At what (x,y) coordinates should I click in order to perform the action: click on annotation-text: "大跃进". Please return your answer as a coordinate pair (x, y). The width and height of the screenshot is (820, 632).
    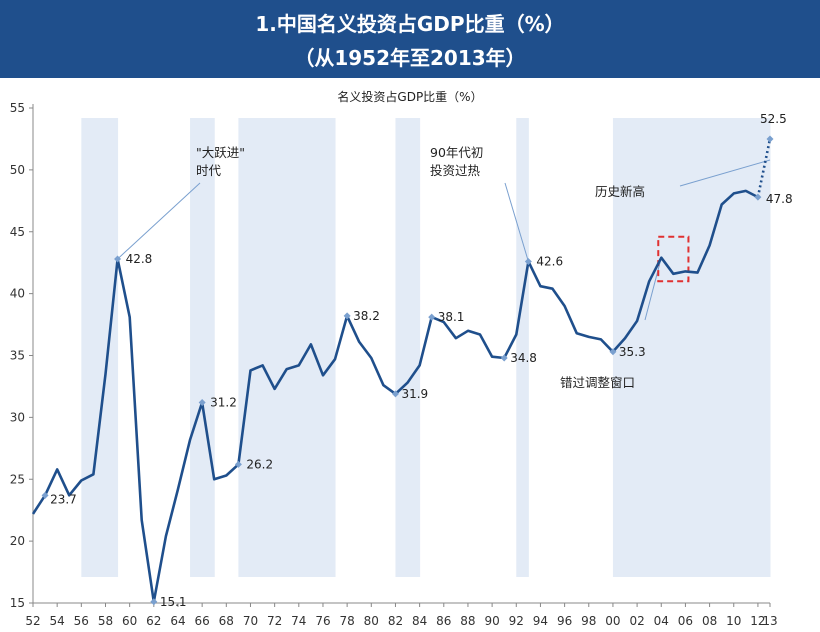
    Looking at the image, I should click on (220, 152).